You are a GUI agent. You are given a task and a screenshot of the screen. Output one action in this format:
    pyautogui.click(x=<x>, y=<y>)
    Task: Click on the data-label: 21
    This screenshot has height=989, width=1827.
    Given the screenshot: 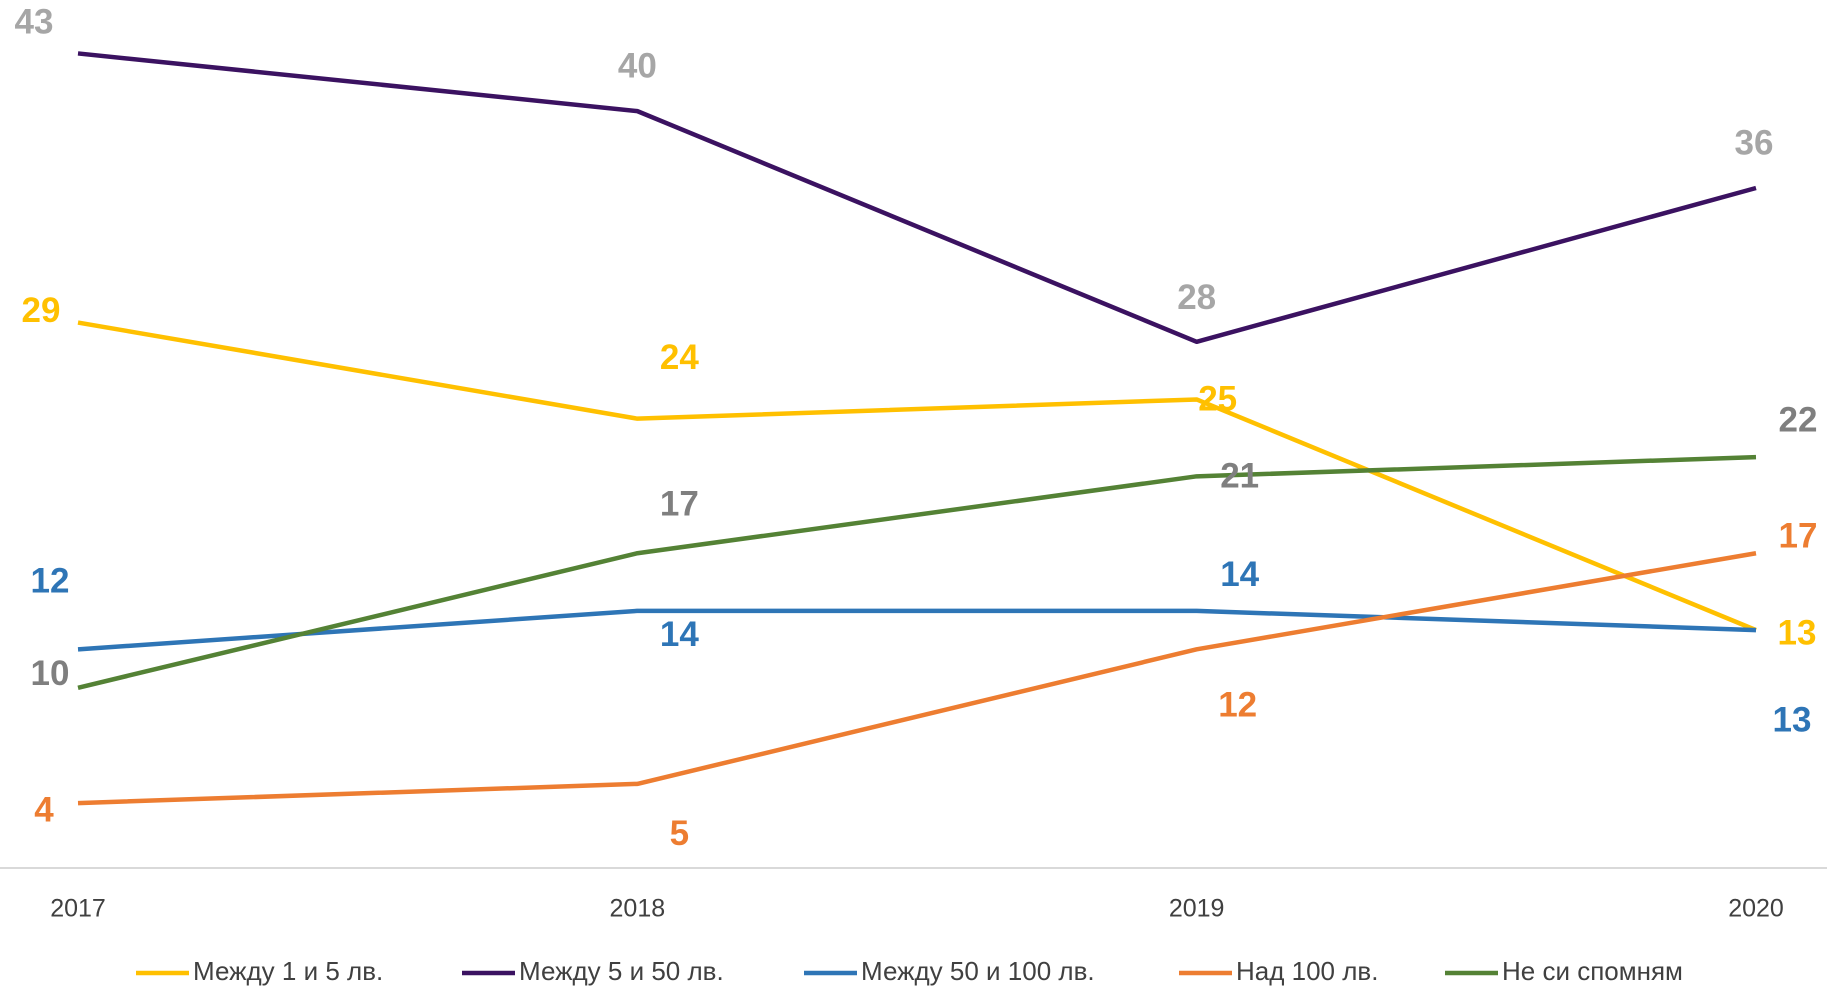 What is the action you would take?
    pyautogui.click(x=1239, y=476)
    